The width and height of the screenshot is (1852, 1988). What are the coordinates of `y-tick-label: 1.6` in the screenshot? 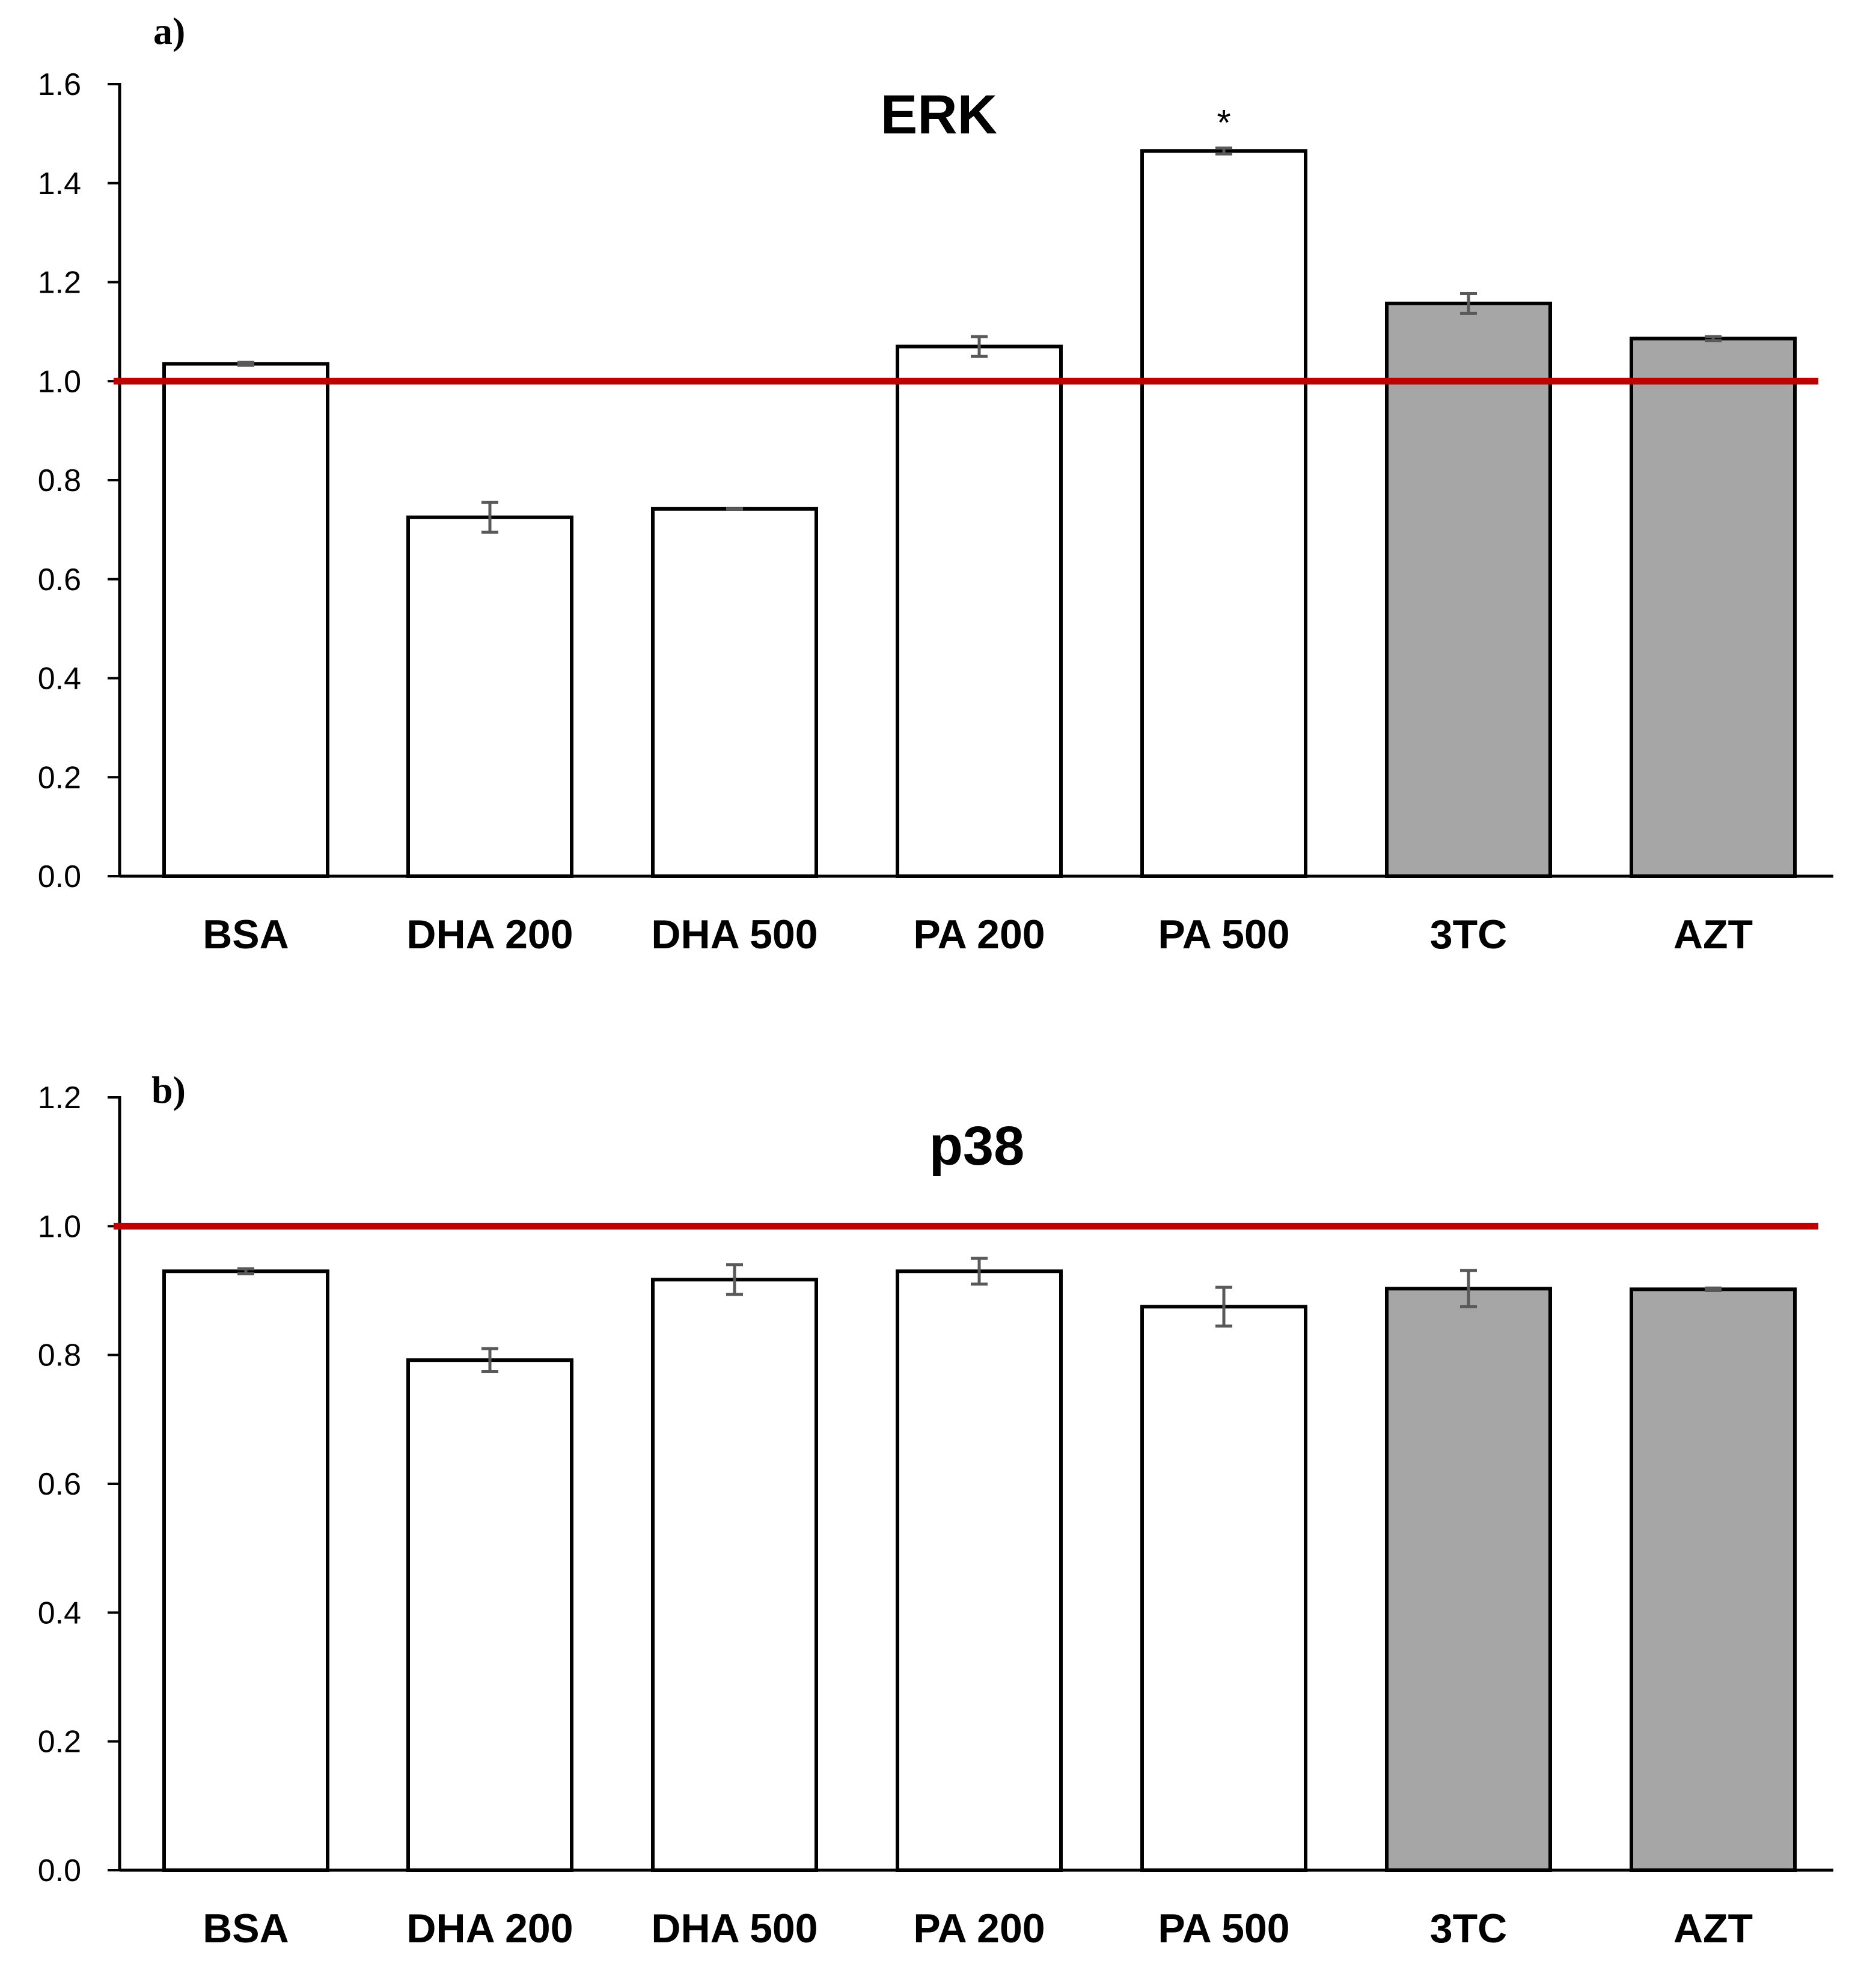 It's located at (59, 84).